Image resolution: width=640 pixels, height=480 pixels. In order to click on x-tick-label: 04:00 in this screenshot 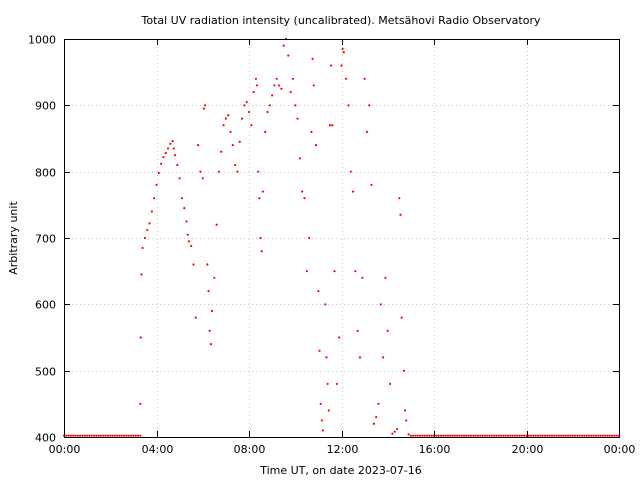, I will do `click(158, 449)`.